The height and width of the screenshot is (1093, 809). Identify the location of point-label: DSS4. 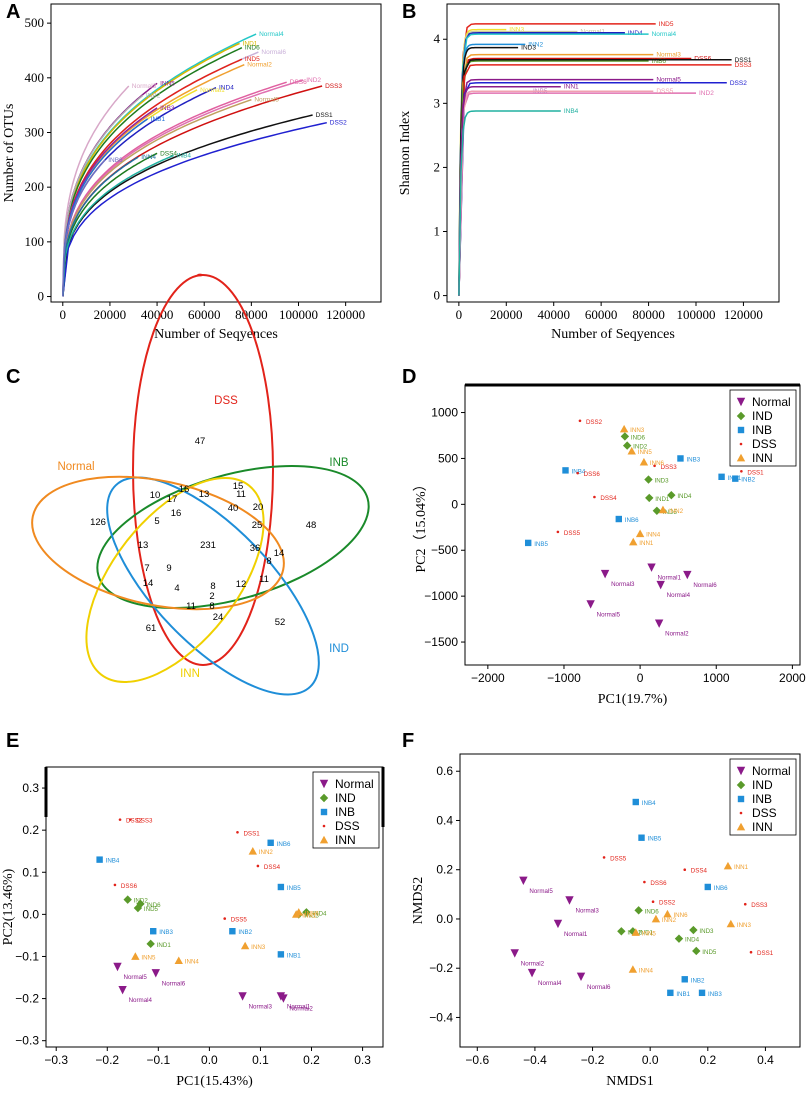
(272, 867).